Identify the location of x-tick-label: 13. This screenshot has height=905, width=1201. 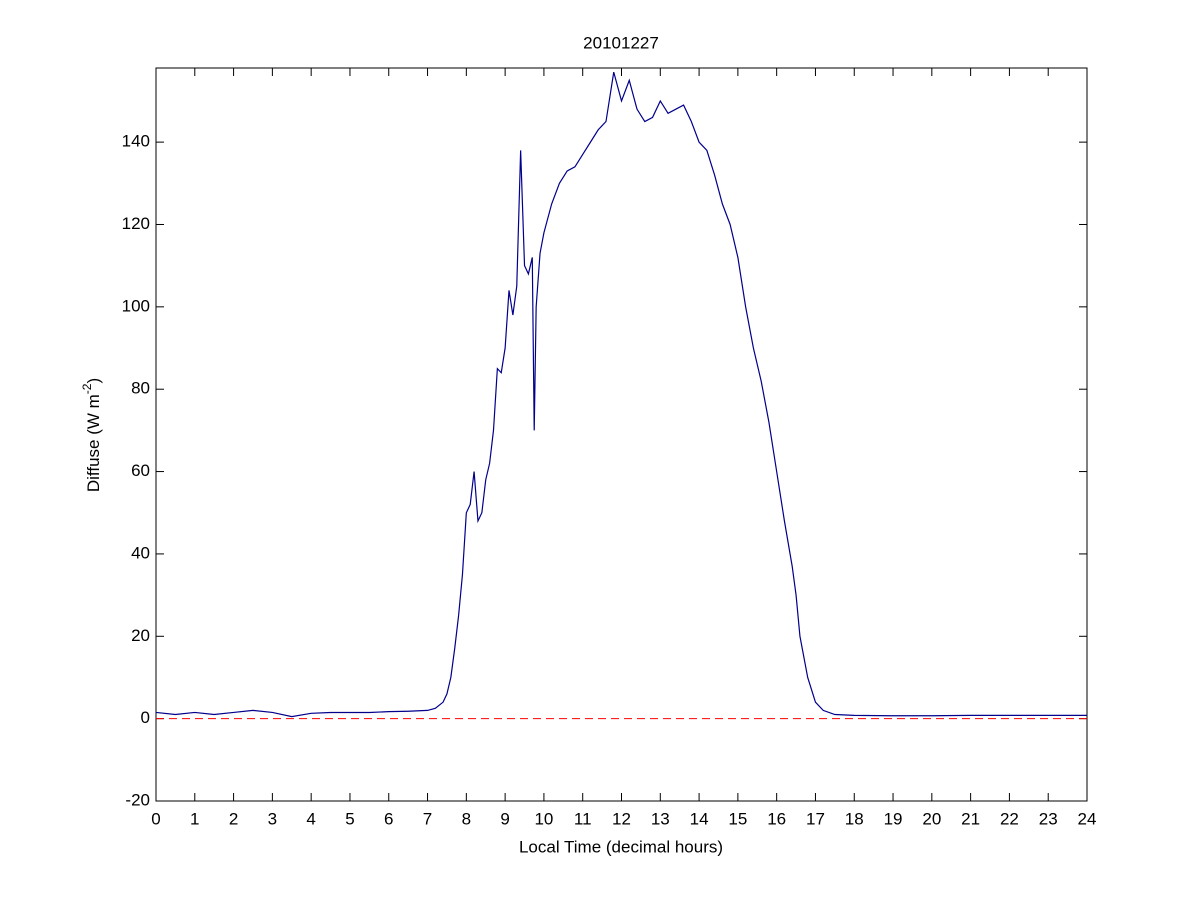
(660, 818).